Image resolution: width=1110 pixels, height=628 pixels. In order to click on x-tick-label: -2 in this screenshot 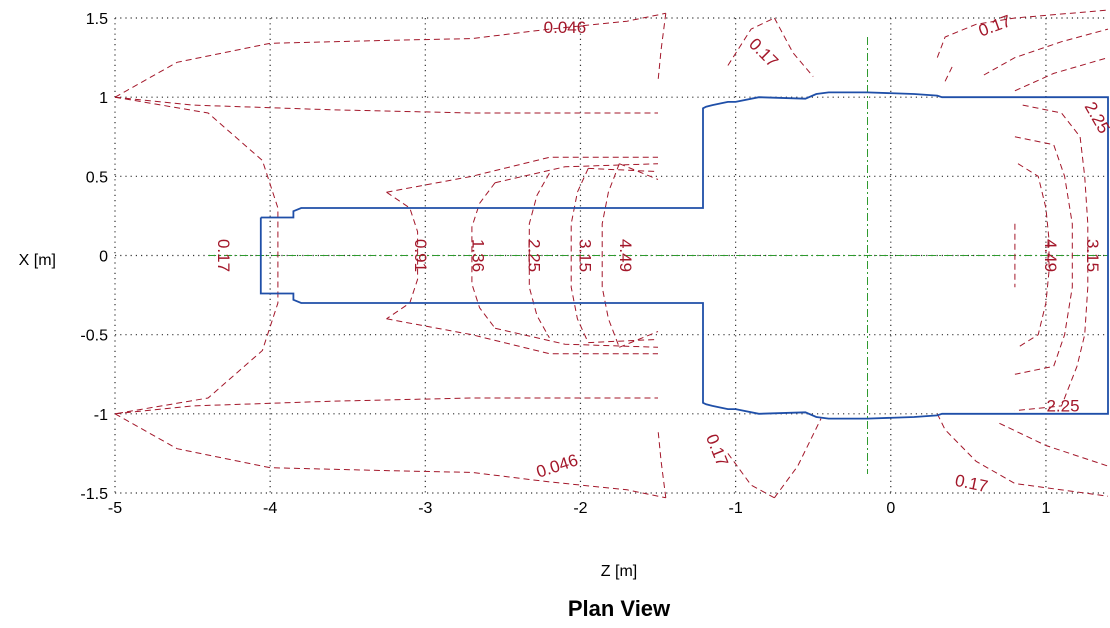, I will do `click(580, 508)`.